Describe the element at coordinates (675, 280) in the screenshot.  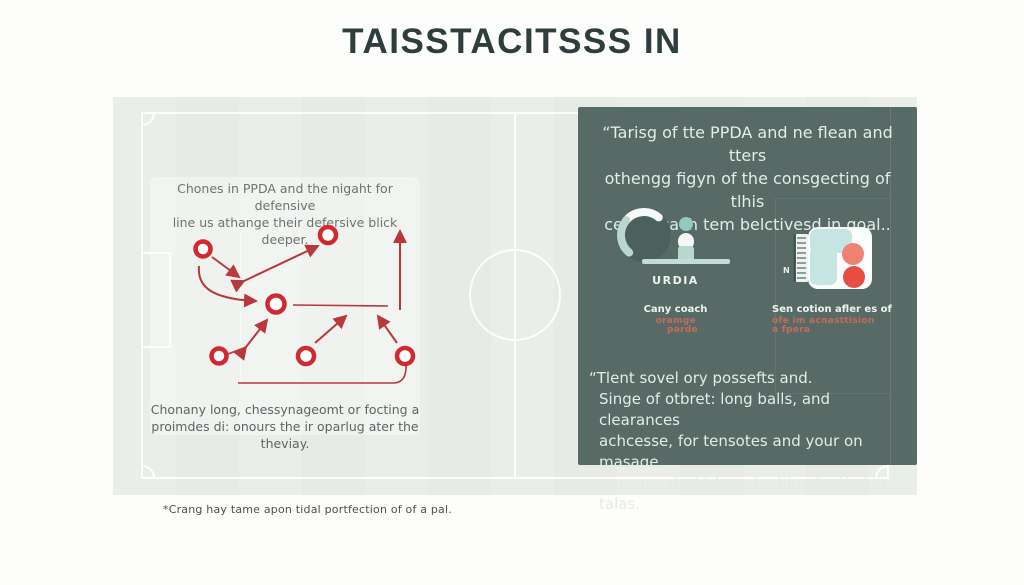
I see `left-card-label: URDIA` at that location.